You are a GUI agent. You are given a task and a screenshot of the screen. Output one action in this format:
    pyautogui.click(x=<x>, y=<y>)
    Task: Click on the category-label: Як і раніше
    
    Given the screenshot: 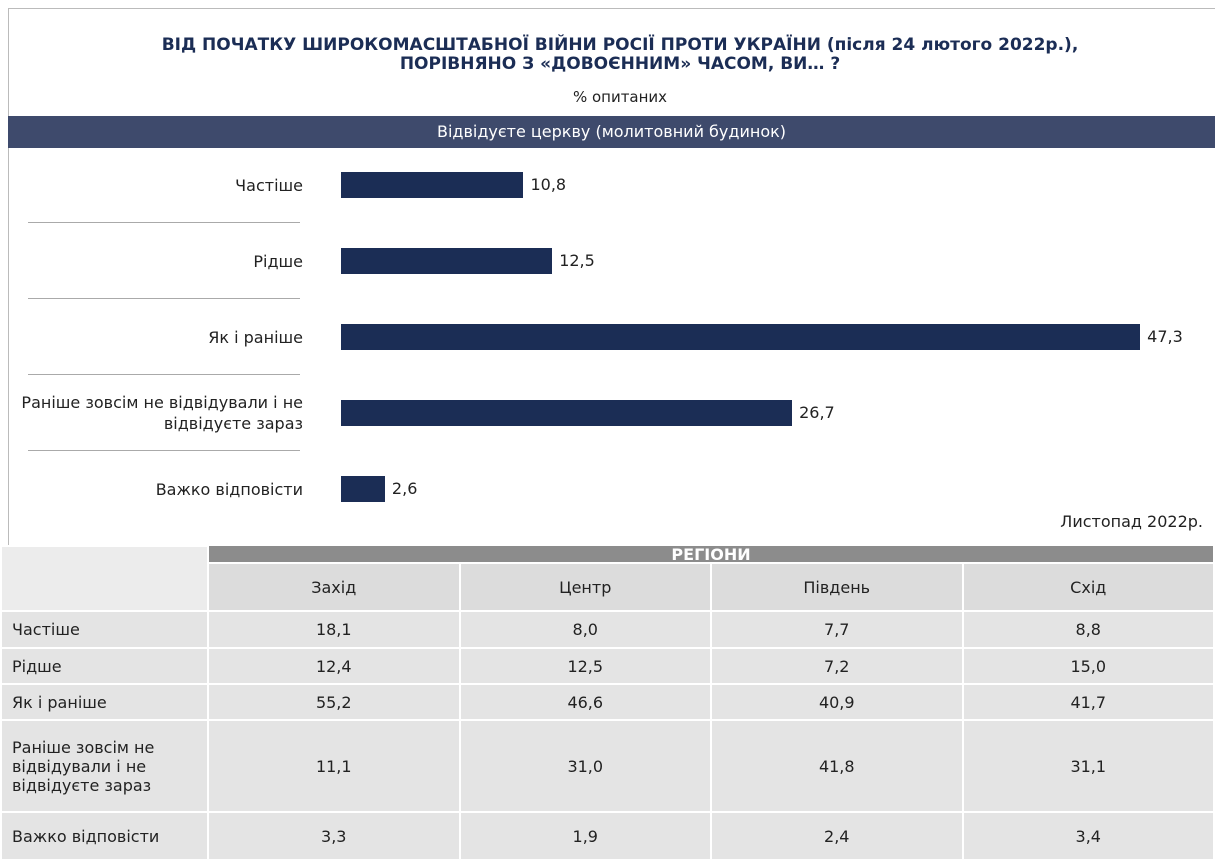 What is the action you would take?
    pyautogui.click(x=255, y=337)
    